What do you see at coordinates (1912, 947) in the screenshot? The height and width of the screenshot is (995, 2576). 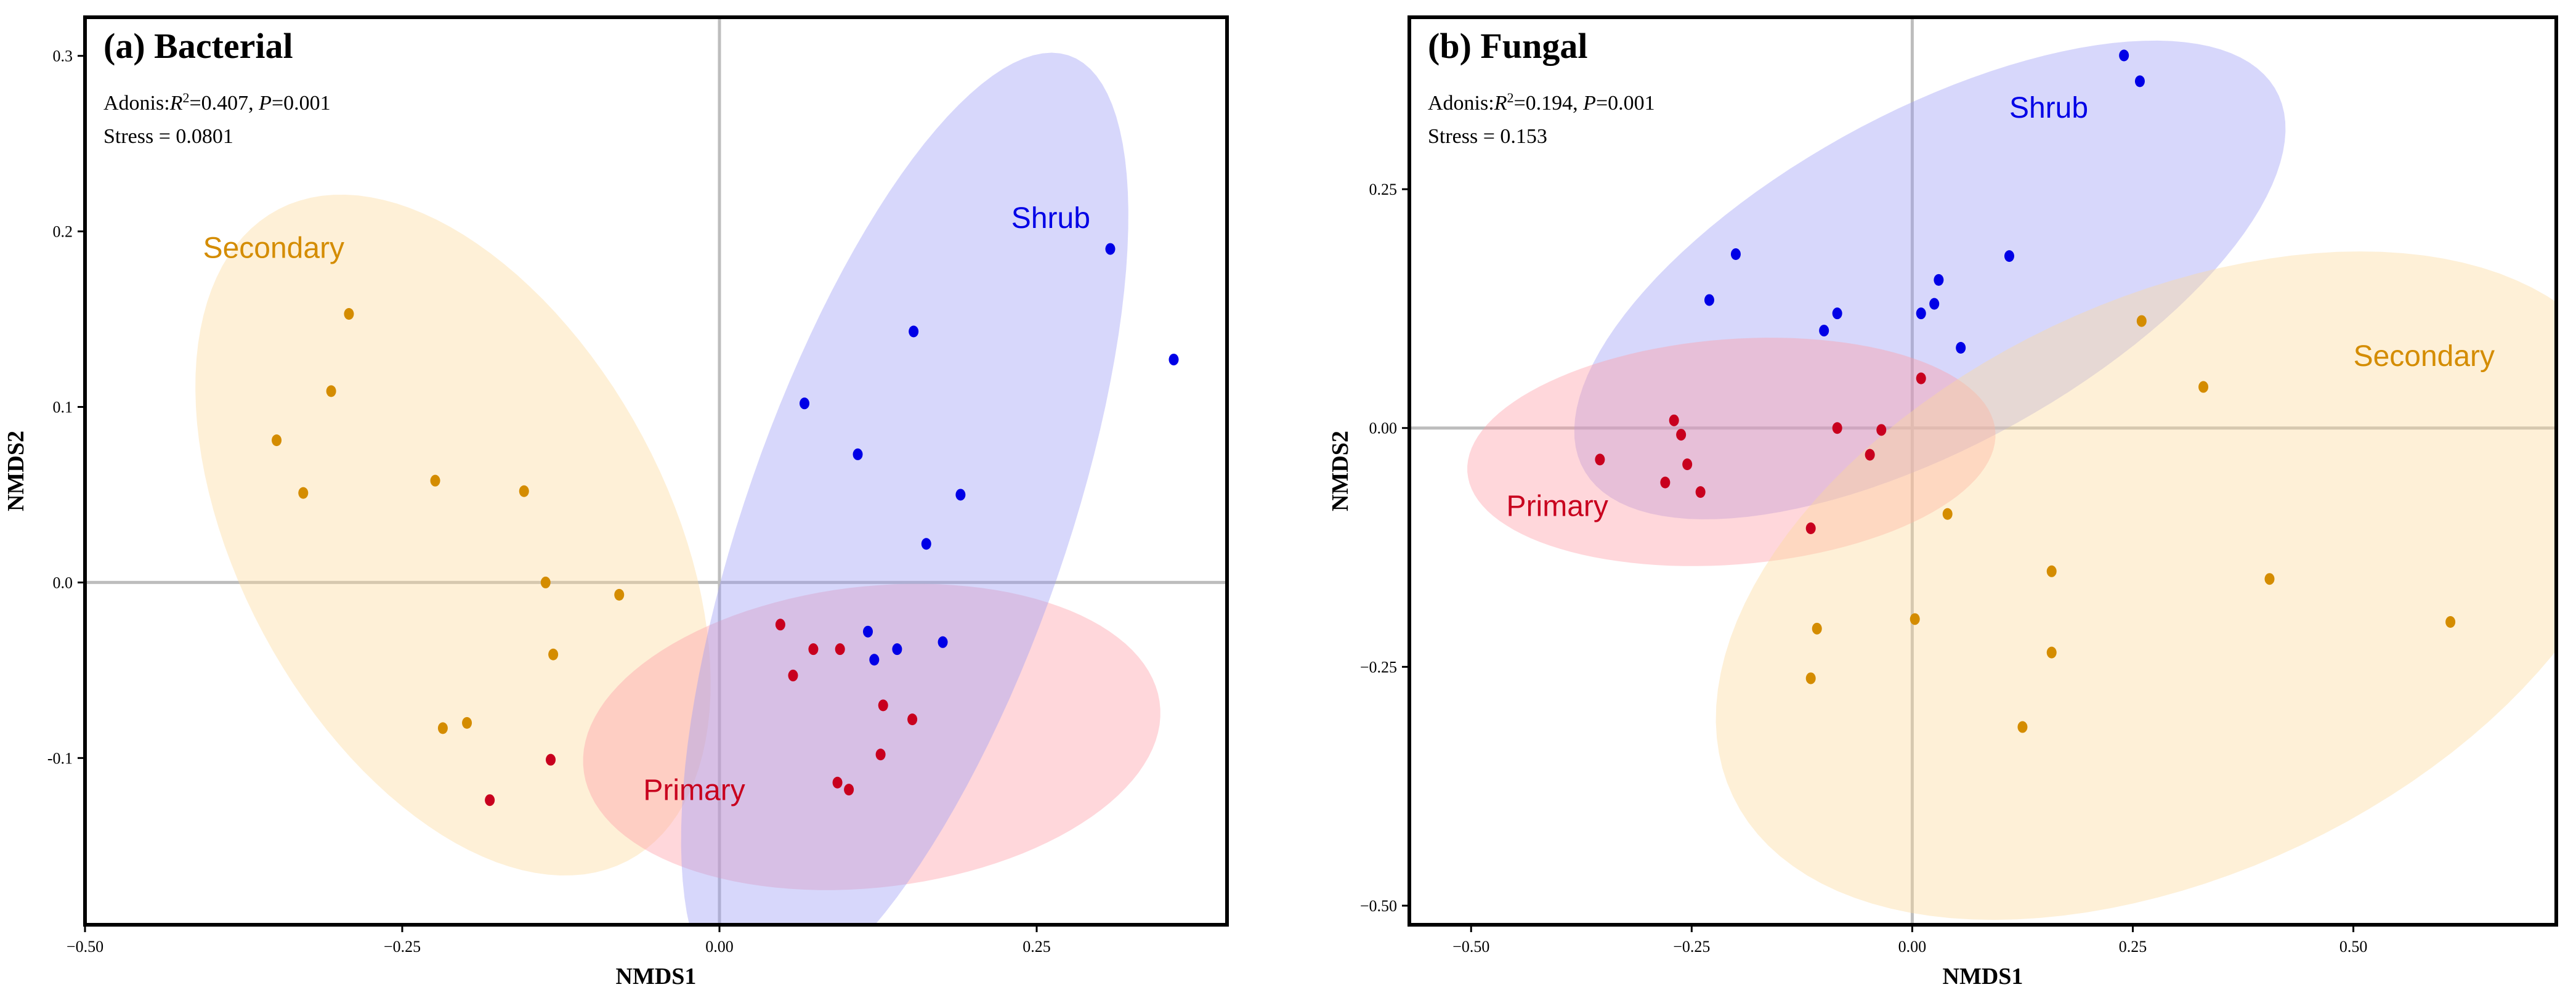 I see `fungal-x-tick-label: 0.00` at bounding box center [1912, 947].